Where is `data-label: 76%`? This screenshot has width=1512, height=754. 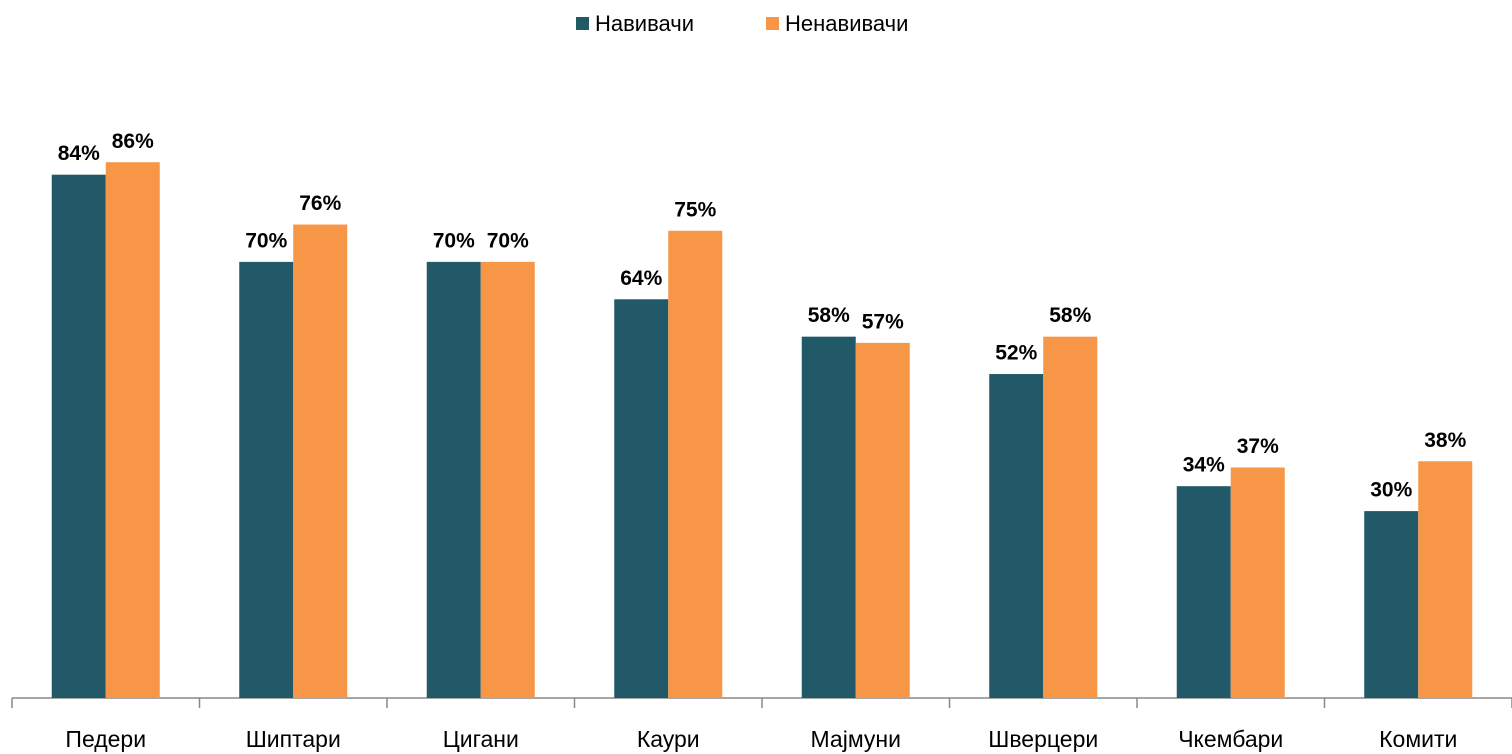
data-label: 76% is located at coordinates (320, 203).